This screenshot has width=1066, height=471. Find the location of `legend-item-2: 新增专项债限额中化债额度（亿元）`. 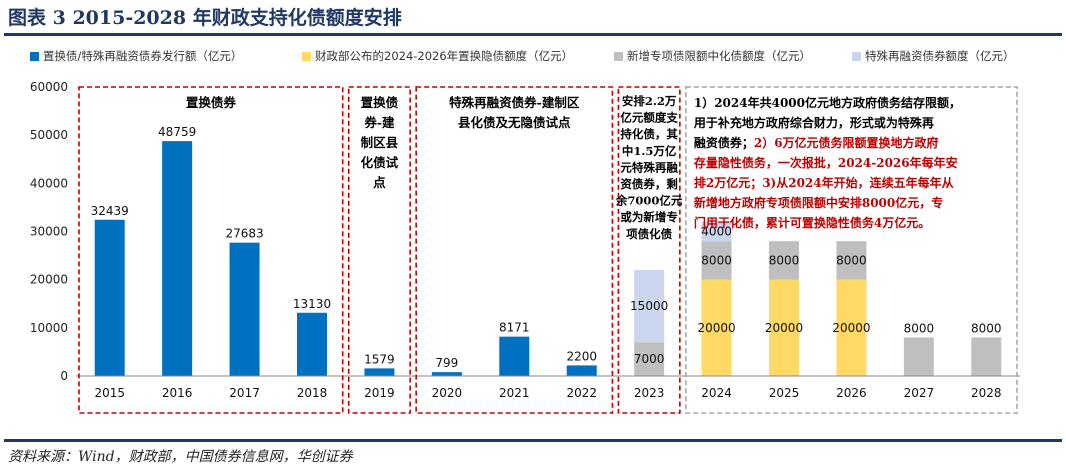

legend-item-2: 新增专项债限额中化债额度（亿元） is located at coordinates (712, 56).